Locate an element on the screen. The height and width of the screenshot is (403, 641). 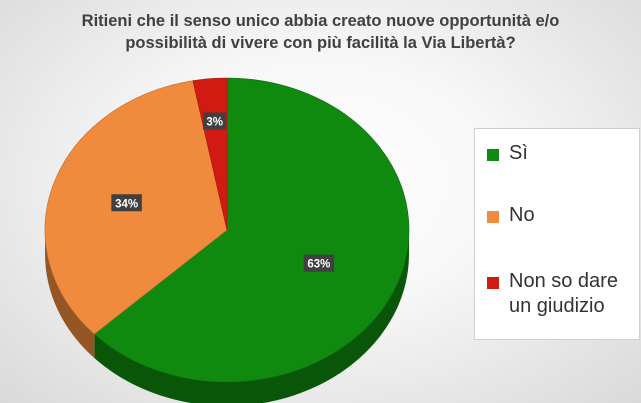
legend-swatch-si is located at coordinates (493, 155).